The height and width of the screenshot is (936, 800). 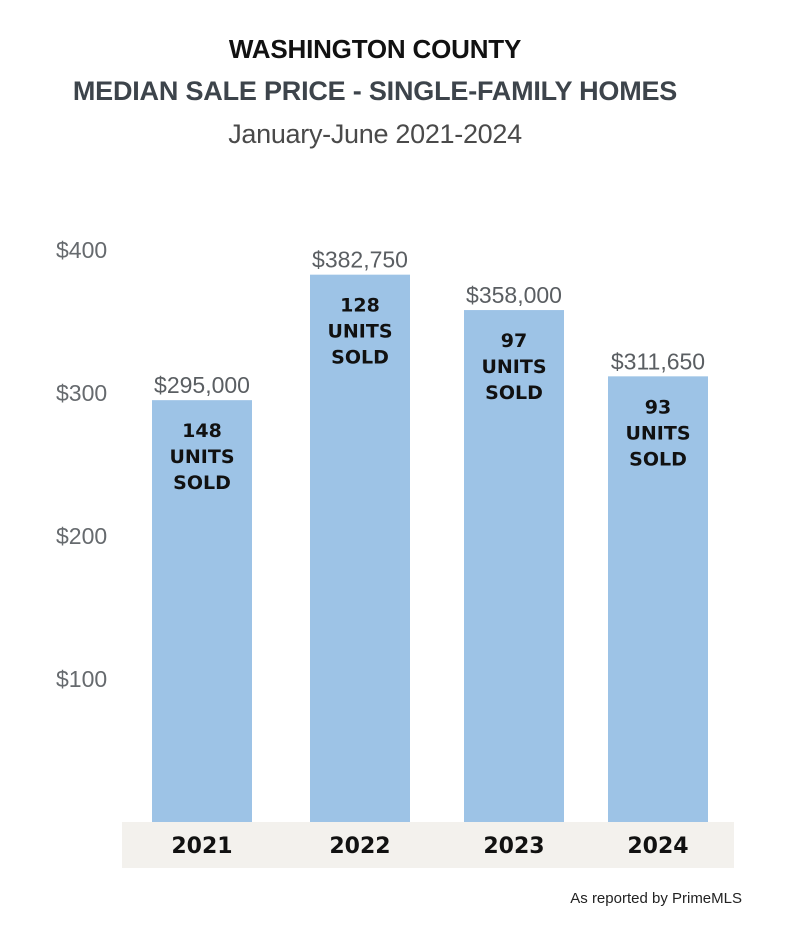 What do you see at coordinates (658, 407) in the screenshot?
I see `units-sold-count: 93` at bounding box center [658, 407].